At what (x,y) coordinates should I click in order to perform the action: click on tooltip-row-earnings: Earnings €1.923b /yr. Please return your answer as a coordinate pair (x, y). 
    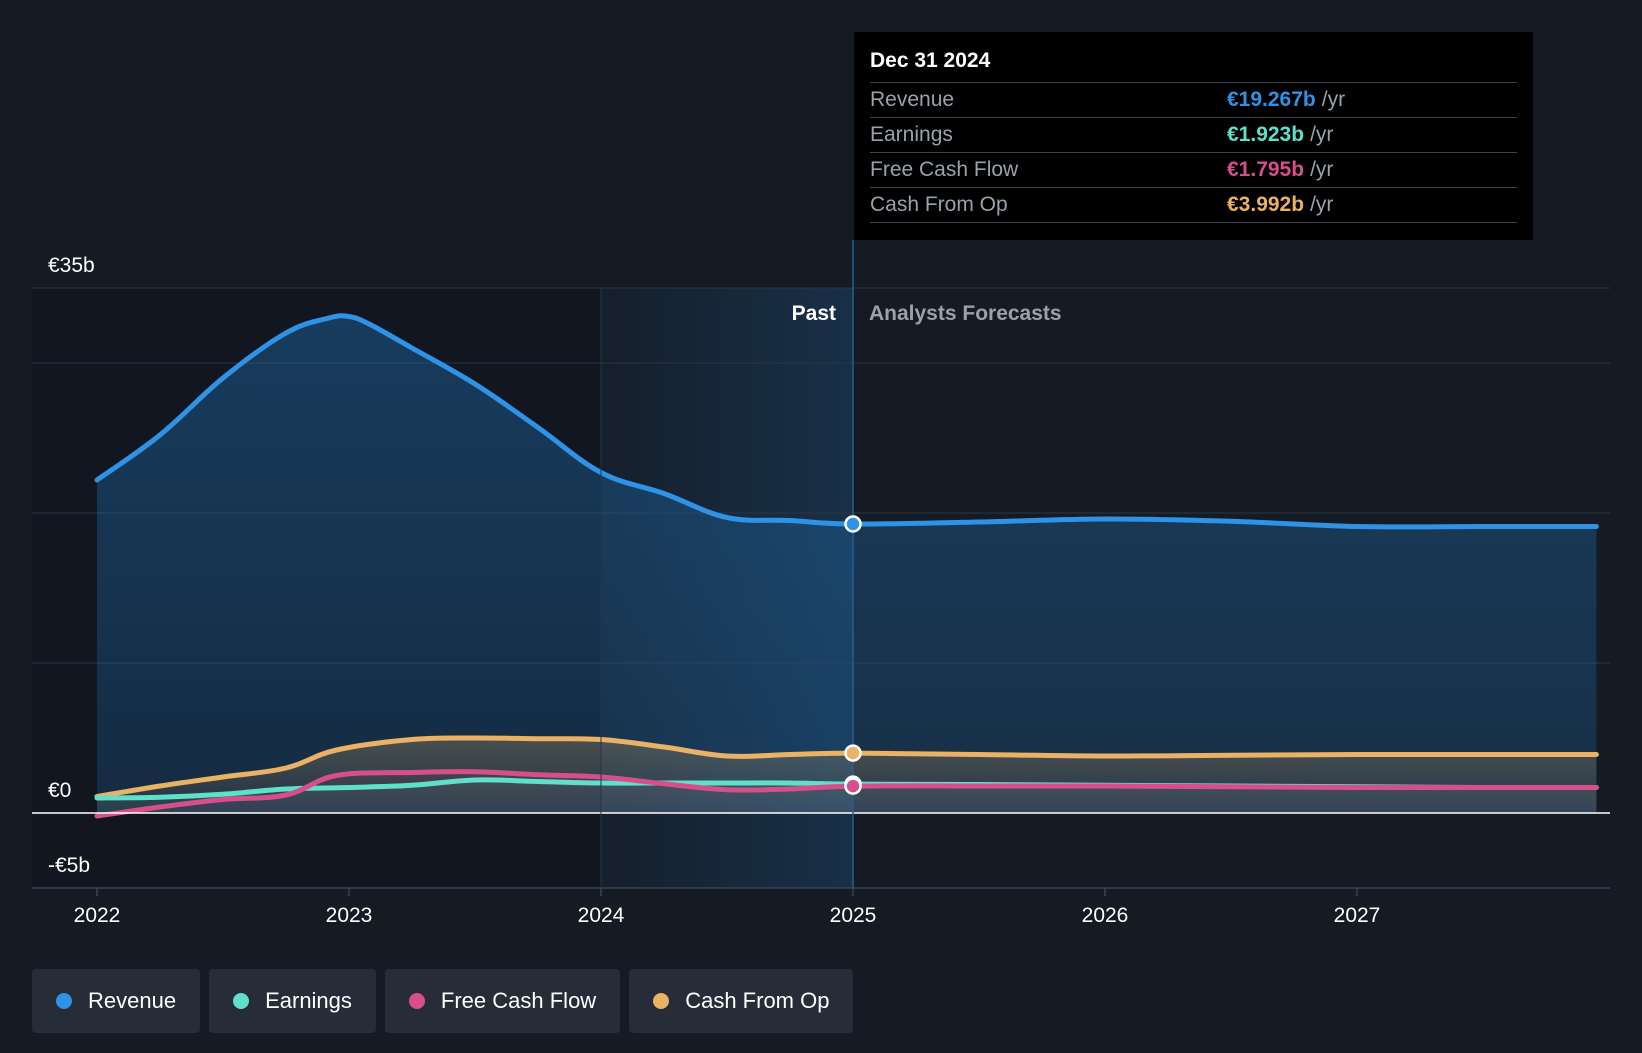
    Looking at the image, I should click on (1193, 135).